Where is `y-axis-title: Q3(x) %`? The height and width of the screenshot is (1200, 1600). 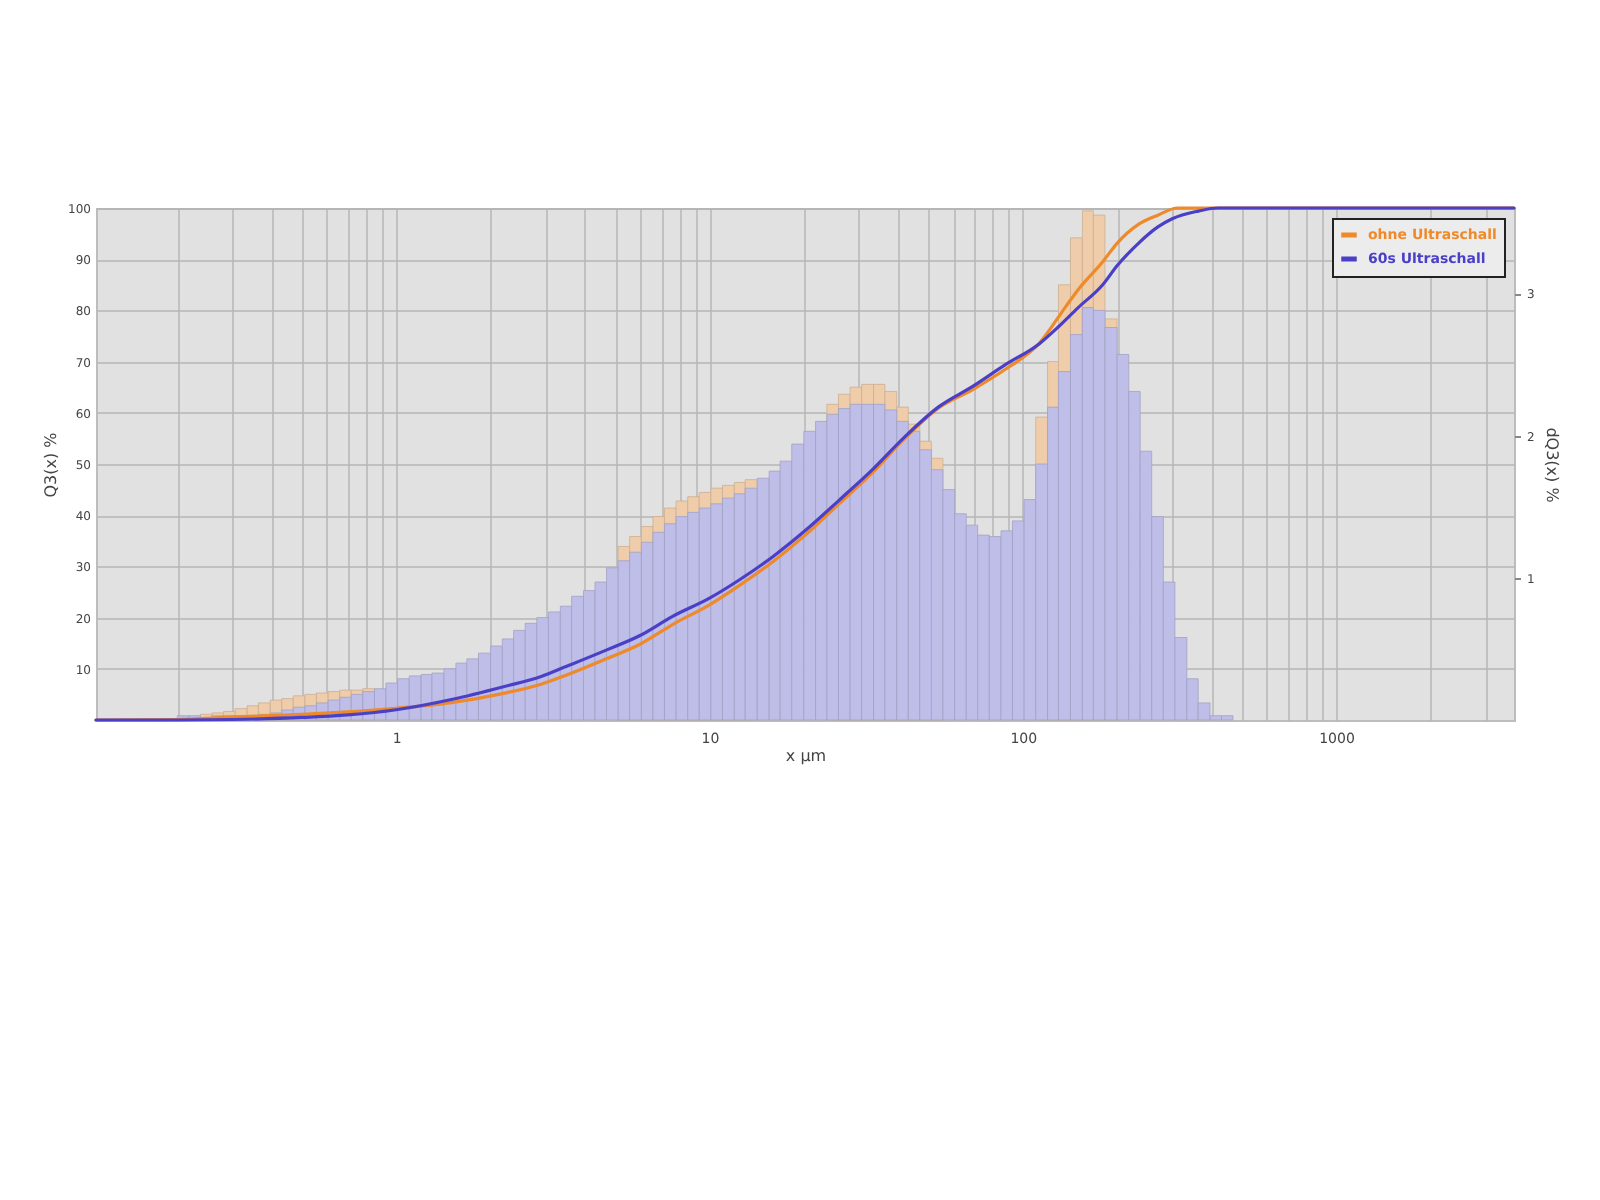
y-axis-title: Q3(x) % is located at coordinates (51, 464).